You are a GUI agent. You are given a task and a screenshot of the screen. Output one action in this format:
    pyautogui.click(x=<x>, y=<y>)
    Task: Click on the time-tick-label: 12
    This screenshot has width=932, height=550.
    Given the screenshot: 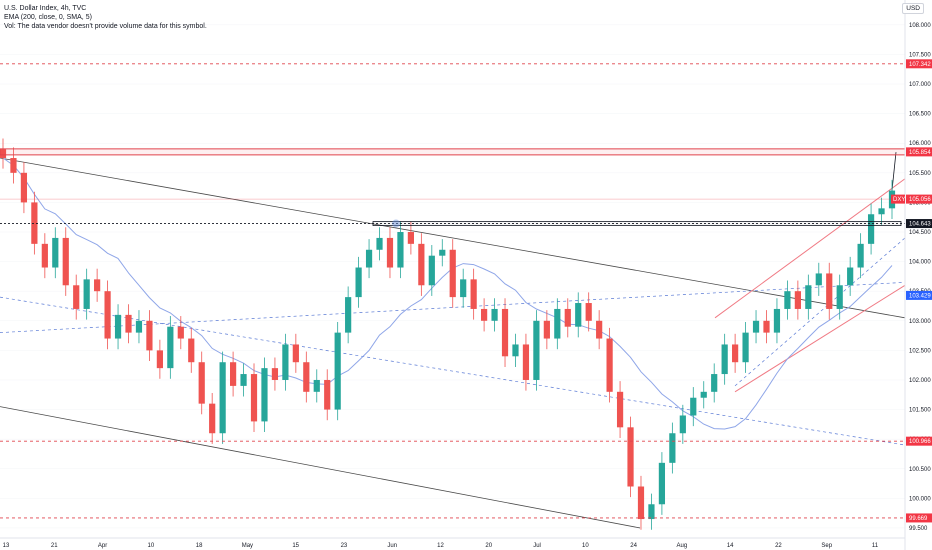 What is the action you would take?
    pyautogui.click(x=440, y=546)
    